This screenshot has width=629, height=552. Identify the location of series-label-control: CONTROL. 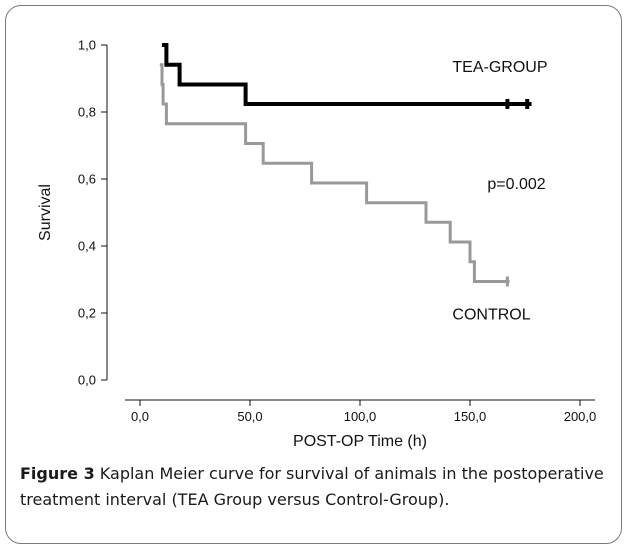
(491, 315).